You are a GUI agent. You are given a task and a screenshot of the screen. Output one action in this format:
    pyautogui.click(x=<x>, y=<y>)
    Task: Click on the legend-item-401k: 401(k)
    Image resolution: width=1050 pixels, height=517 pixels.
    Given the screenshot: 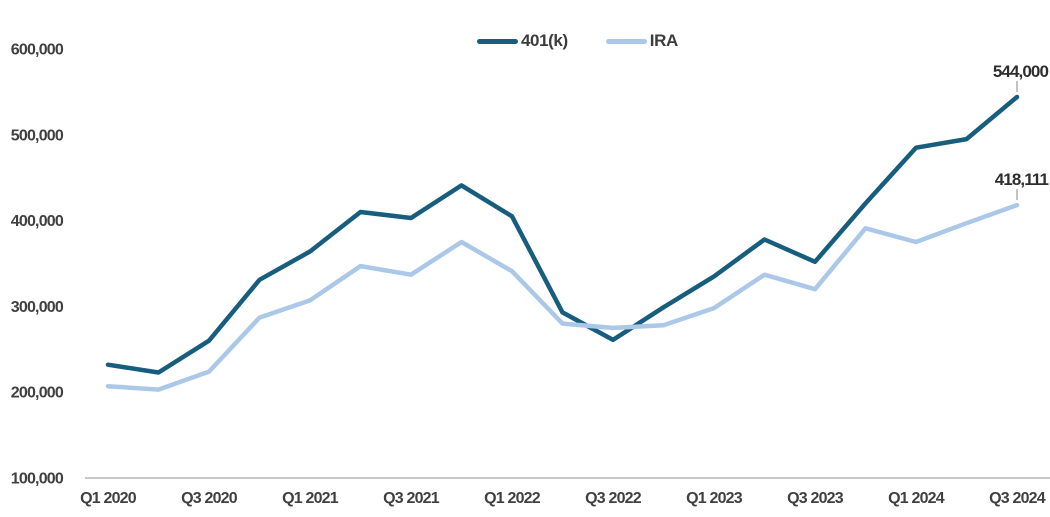 What is the action you would take?
    pyautogui.click(x=522, y=41)
    